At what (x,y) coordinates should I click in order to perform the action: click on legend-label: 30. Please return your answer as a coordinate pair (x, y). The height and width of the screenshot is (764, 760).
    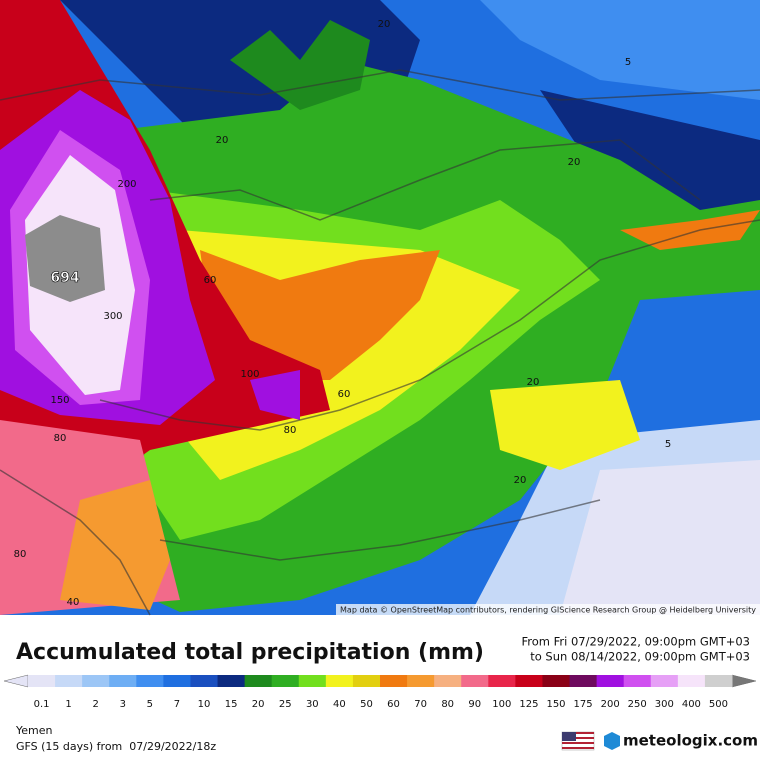
    Looking at the image, I should click on (312, 704).